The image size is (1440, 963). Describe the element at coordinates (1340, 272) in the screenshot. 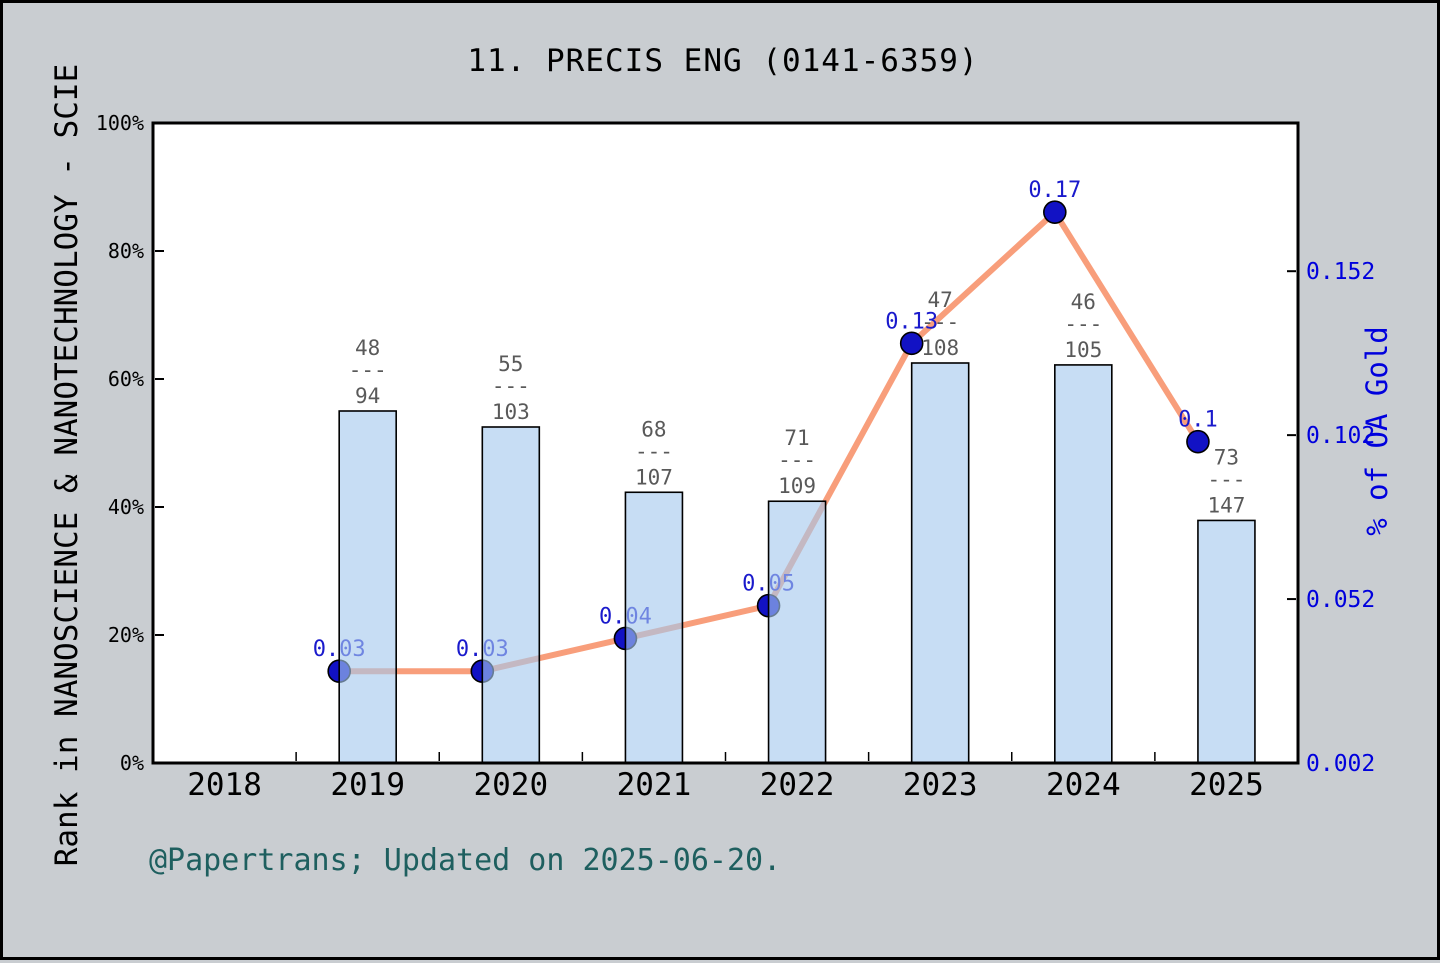

I see `right-tick-label: 0.152` at that location.